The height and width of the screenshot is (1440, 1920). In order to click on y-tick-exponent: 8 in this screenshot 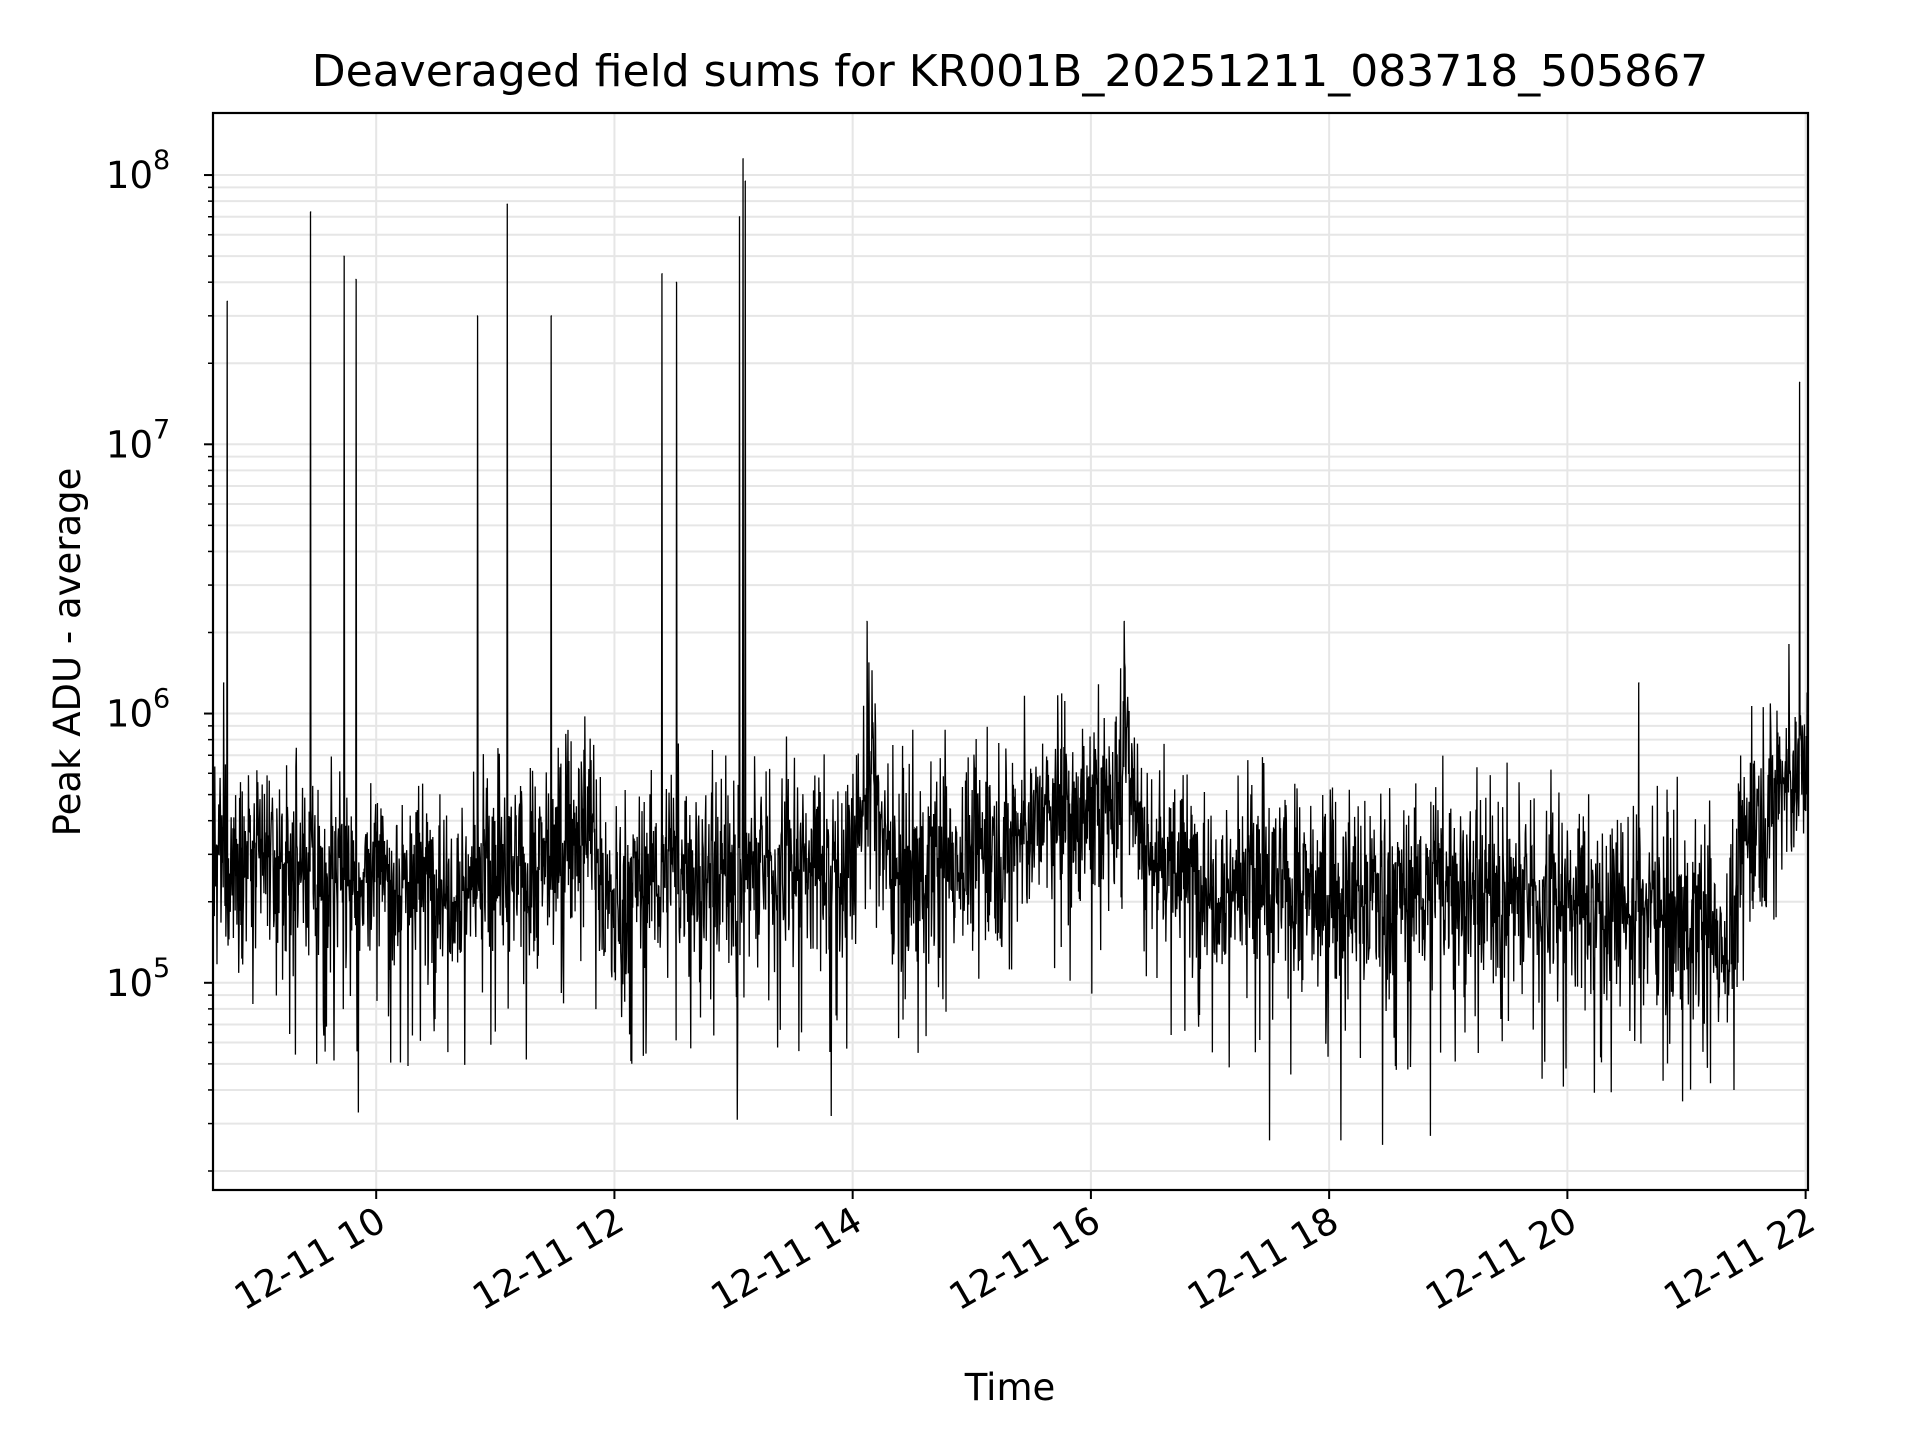, I will do `click(161, 160)`.